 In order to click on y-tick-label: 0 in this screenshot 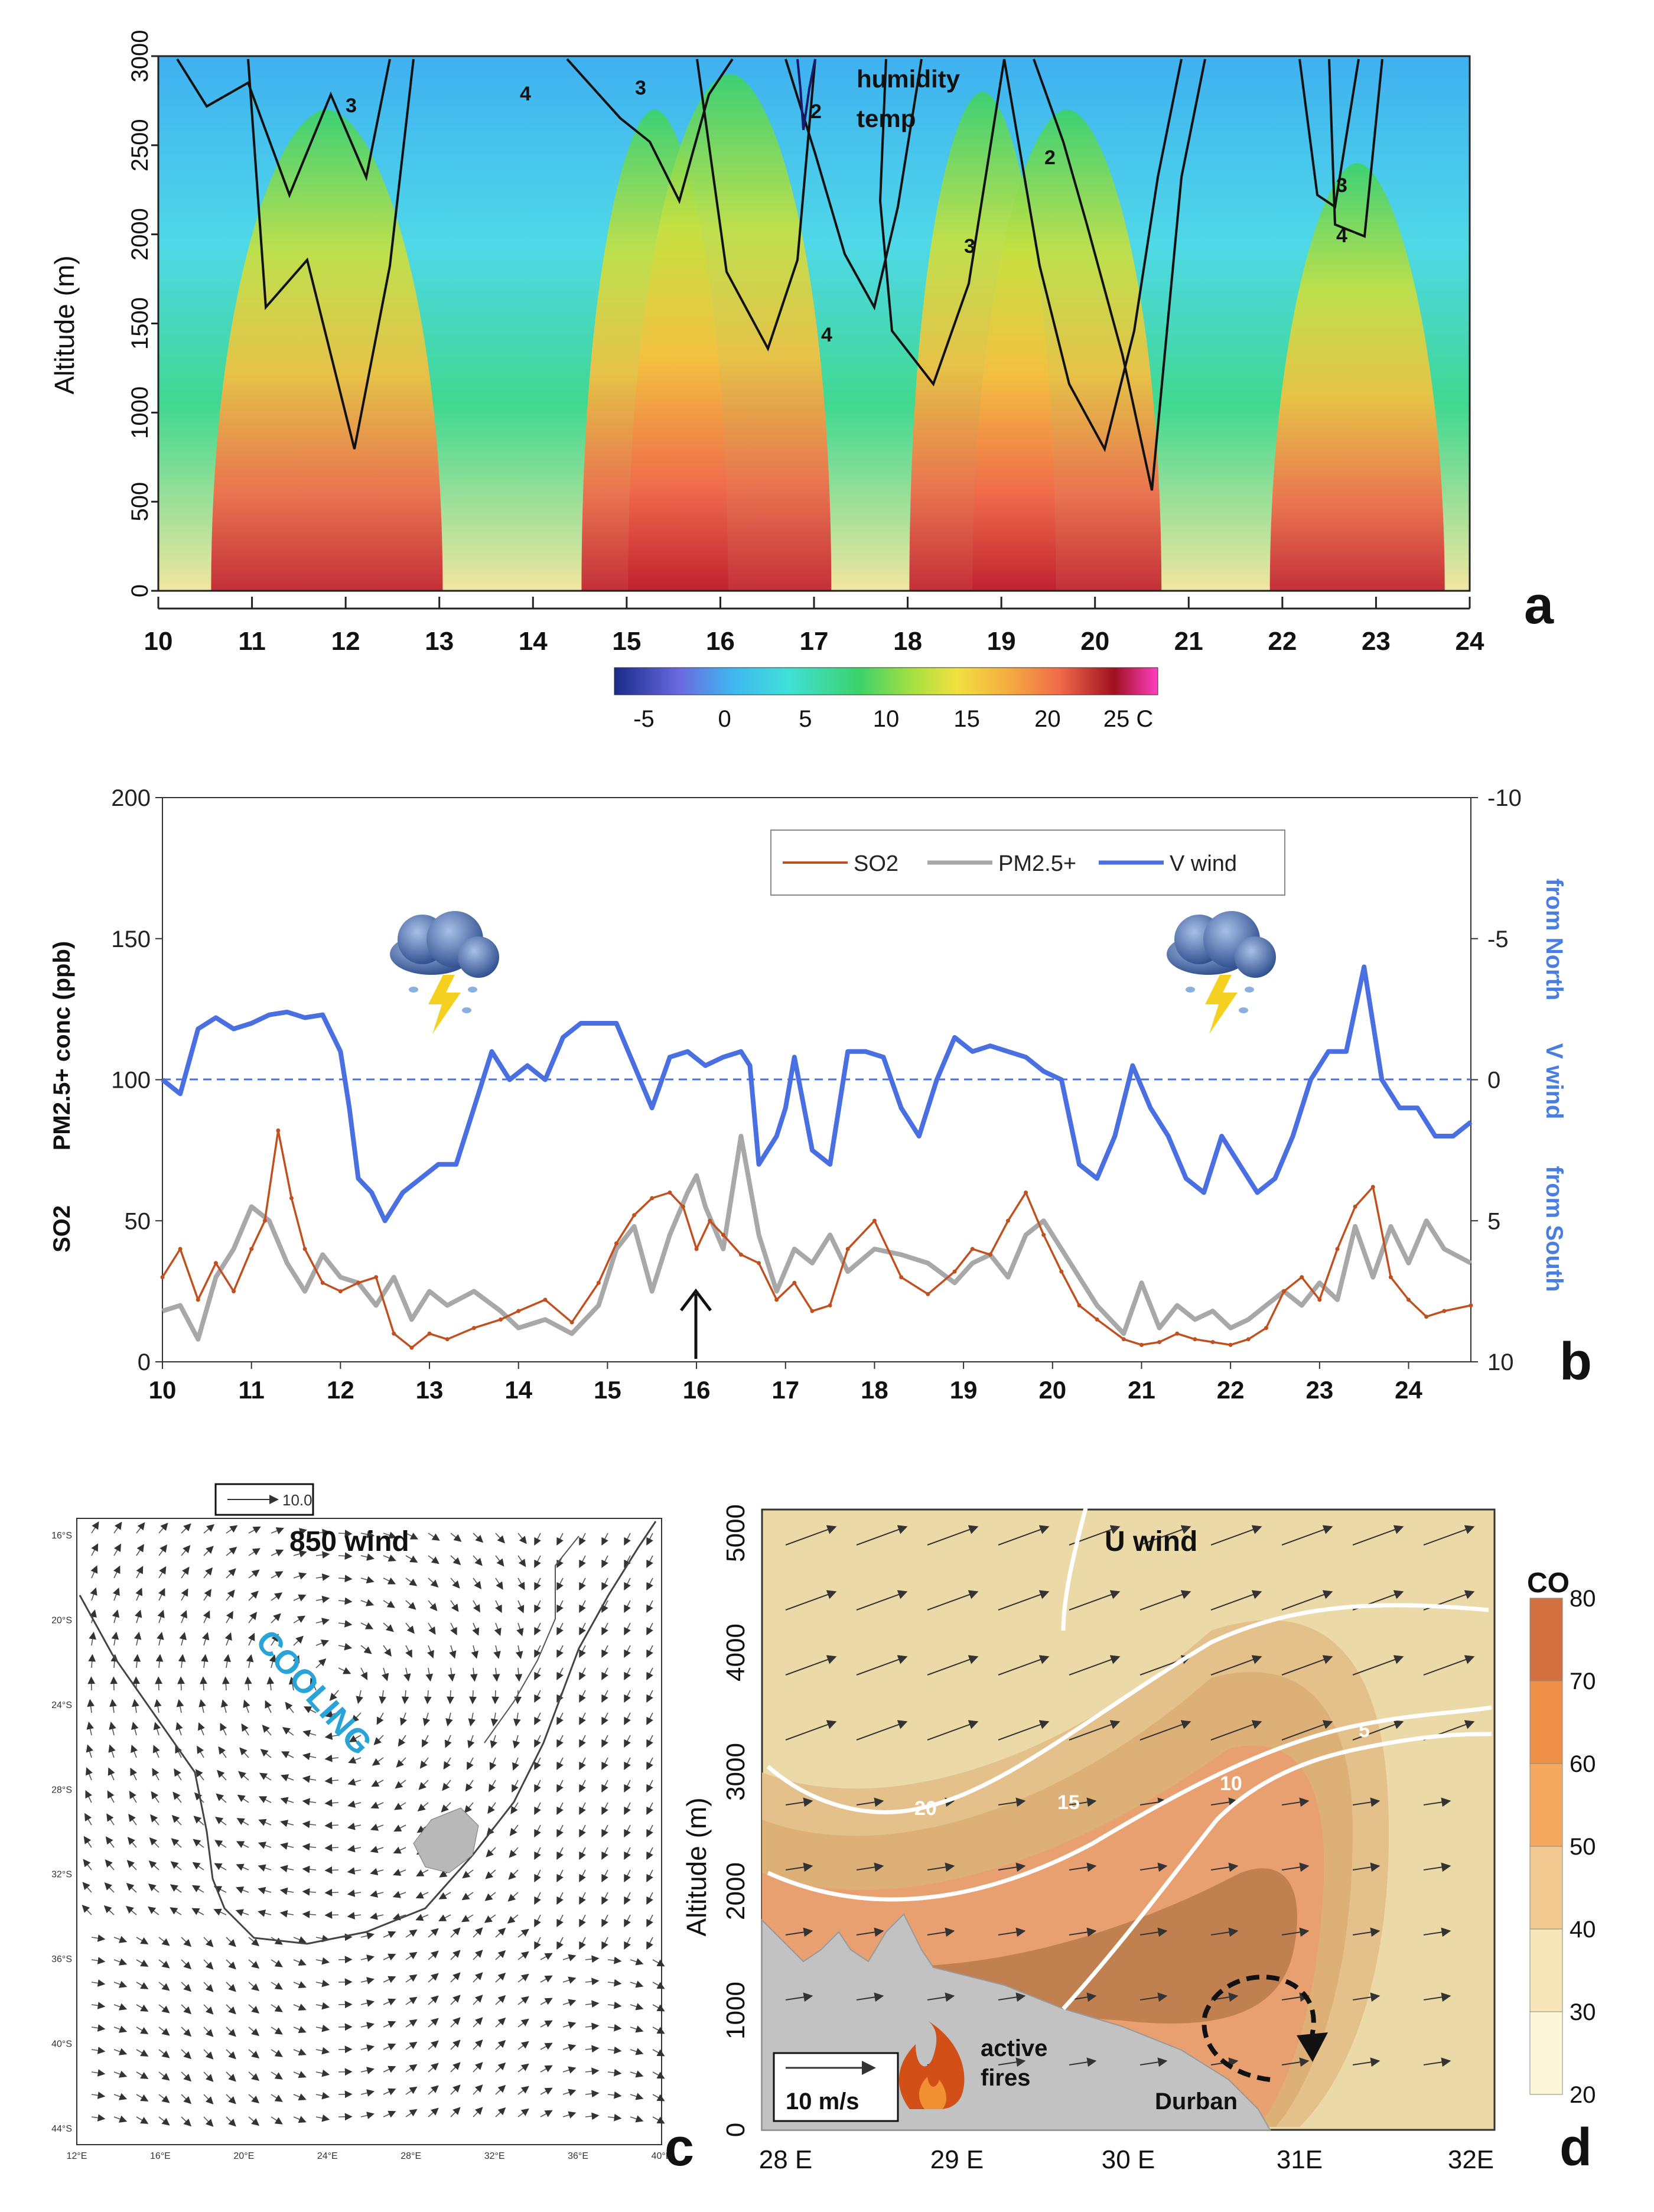, I will do `click(735, 2130)`.